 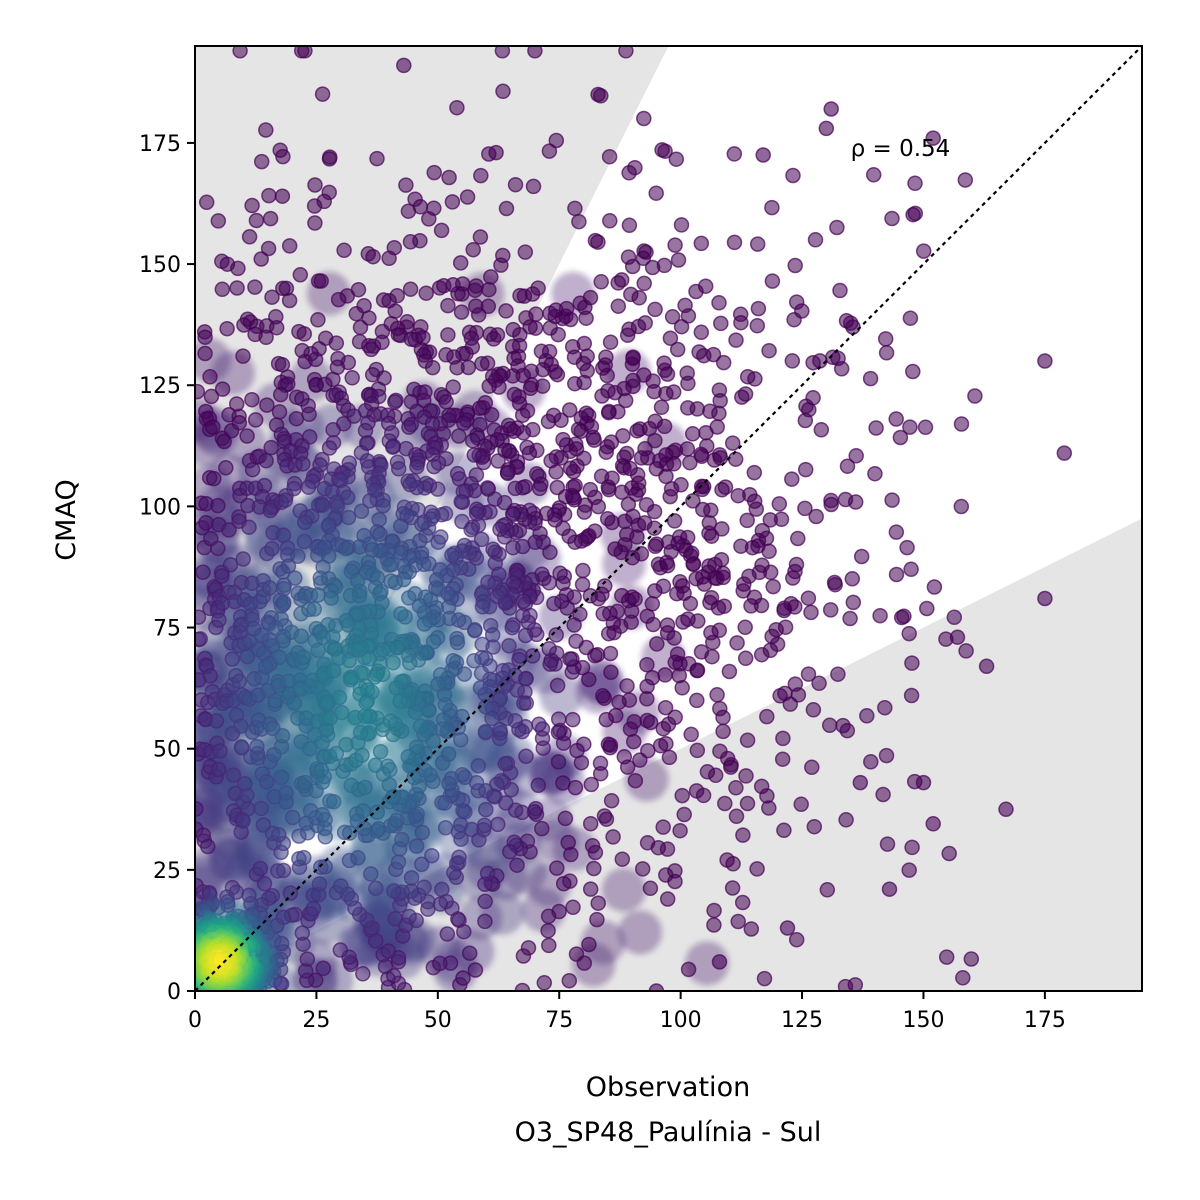 I want to click on y-tick-label: 150, so click(x=160, y=265).